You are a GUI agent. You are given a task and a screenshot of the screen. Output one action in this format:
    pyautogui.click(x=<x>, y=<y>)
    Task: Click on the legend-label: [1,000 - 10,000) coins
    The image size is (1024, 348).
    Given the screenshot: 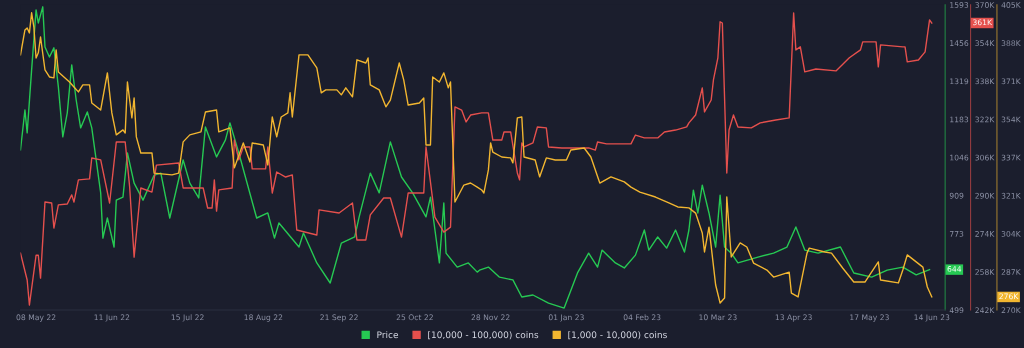 What is the action you would take?
    pyautogui.click(x=617, y=335)
    